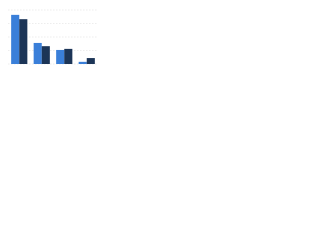 The image size is (320, 240). What do you see at coordinates (53, 37) in the screenshot?
I see `chart` at bounding box center [53, 37].